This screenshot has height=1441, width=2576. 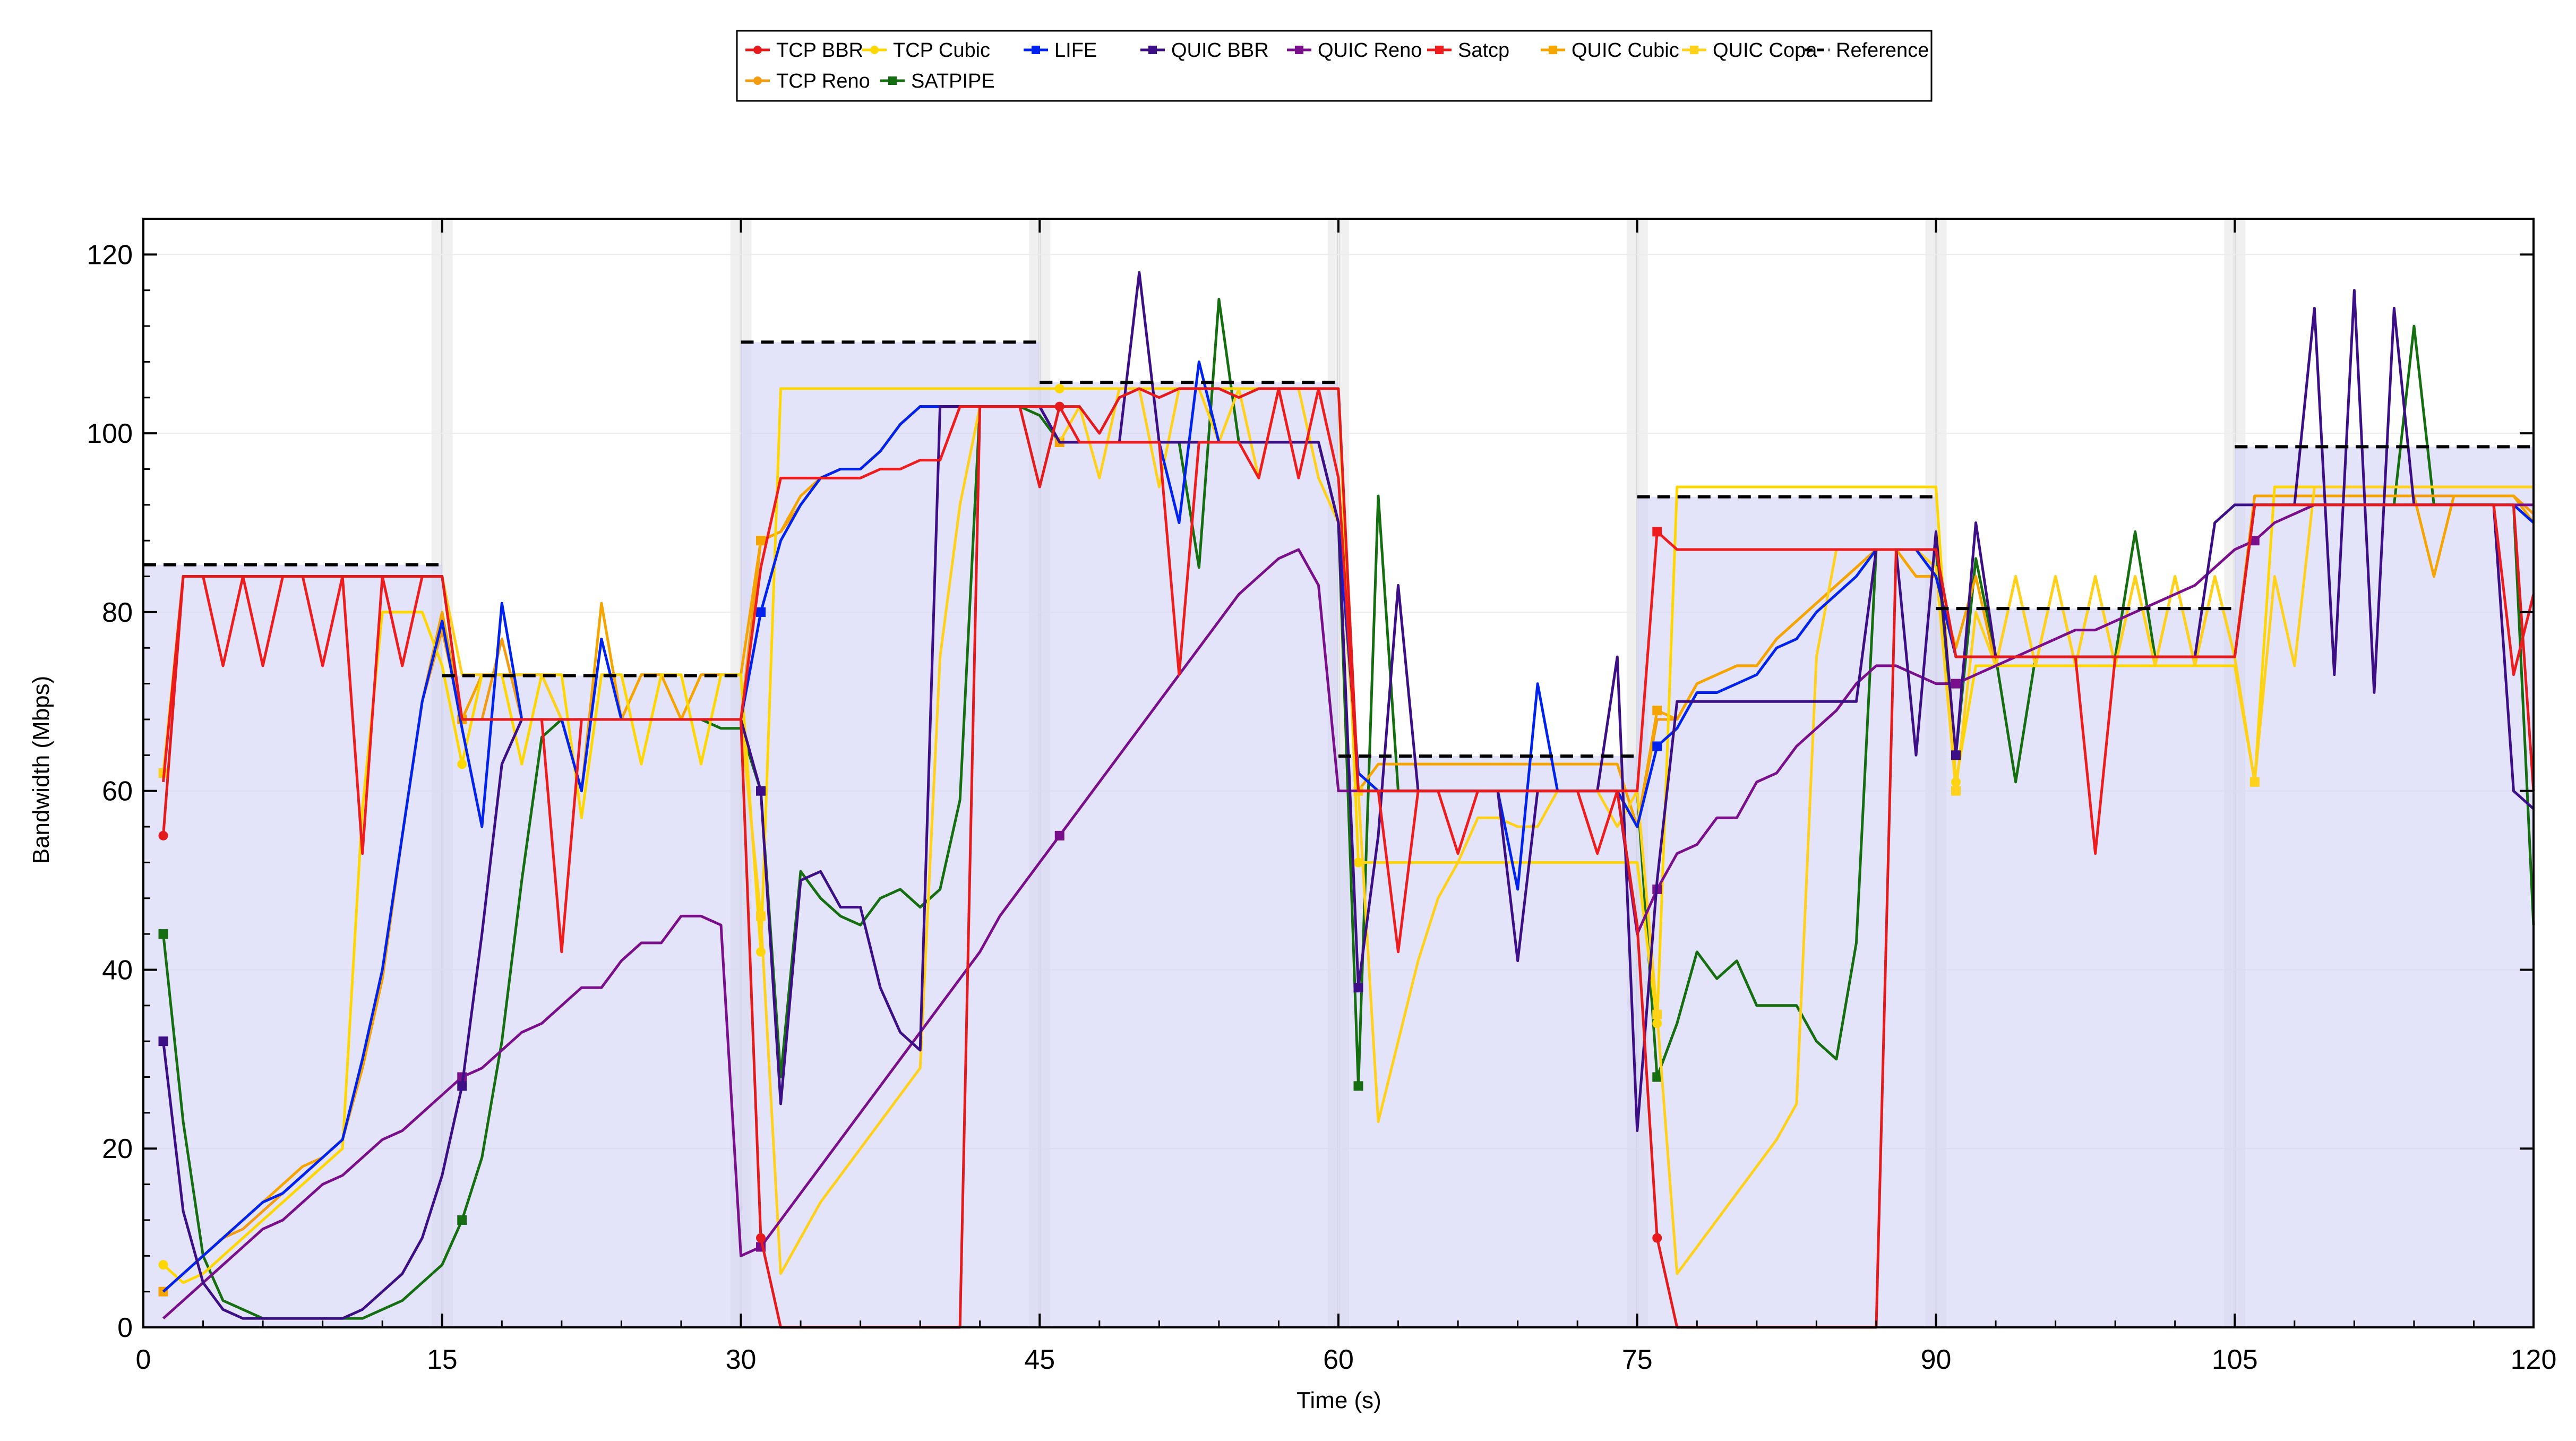 What do you see at coordinates (125, 1328) in the screenshot?
I see `y-tick-label: 0` at bounding box center [125, 1328].